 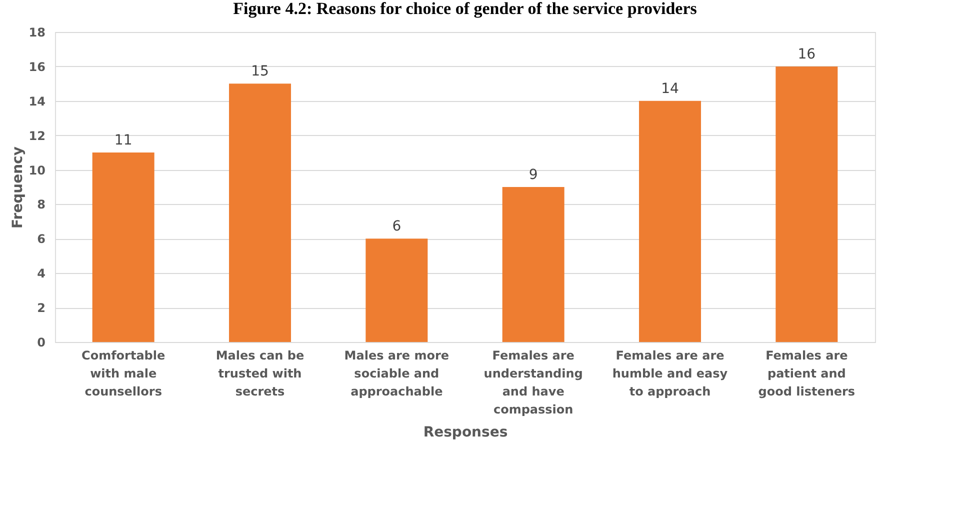 I want to click on y-tick-label: 18, so click(x=37, y=33).